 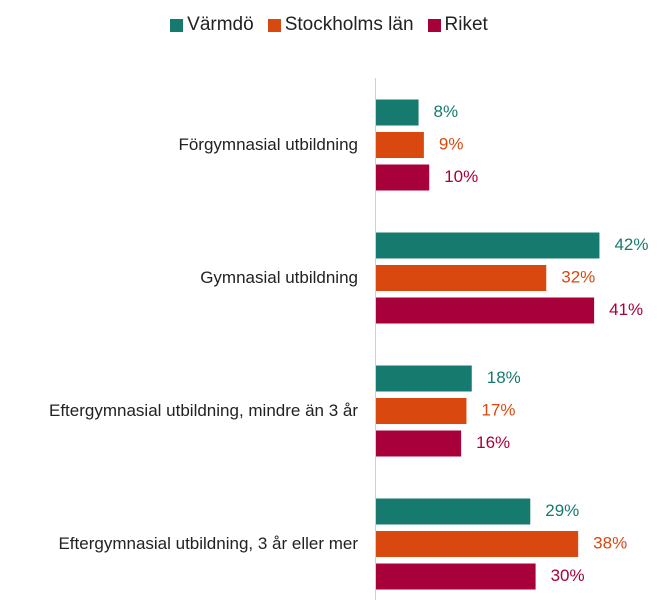 What do you see at coordinates (268, 144) in the screenshot?
I see `category-label: Förgymnasial utbildning` at bounding box center [268, 144].